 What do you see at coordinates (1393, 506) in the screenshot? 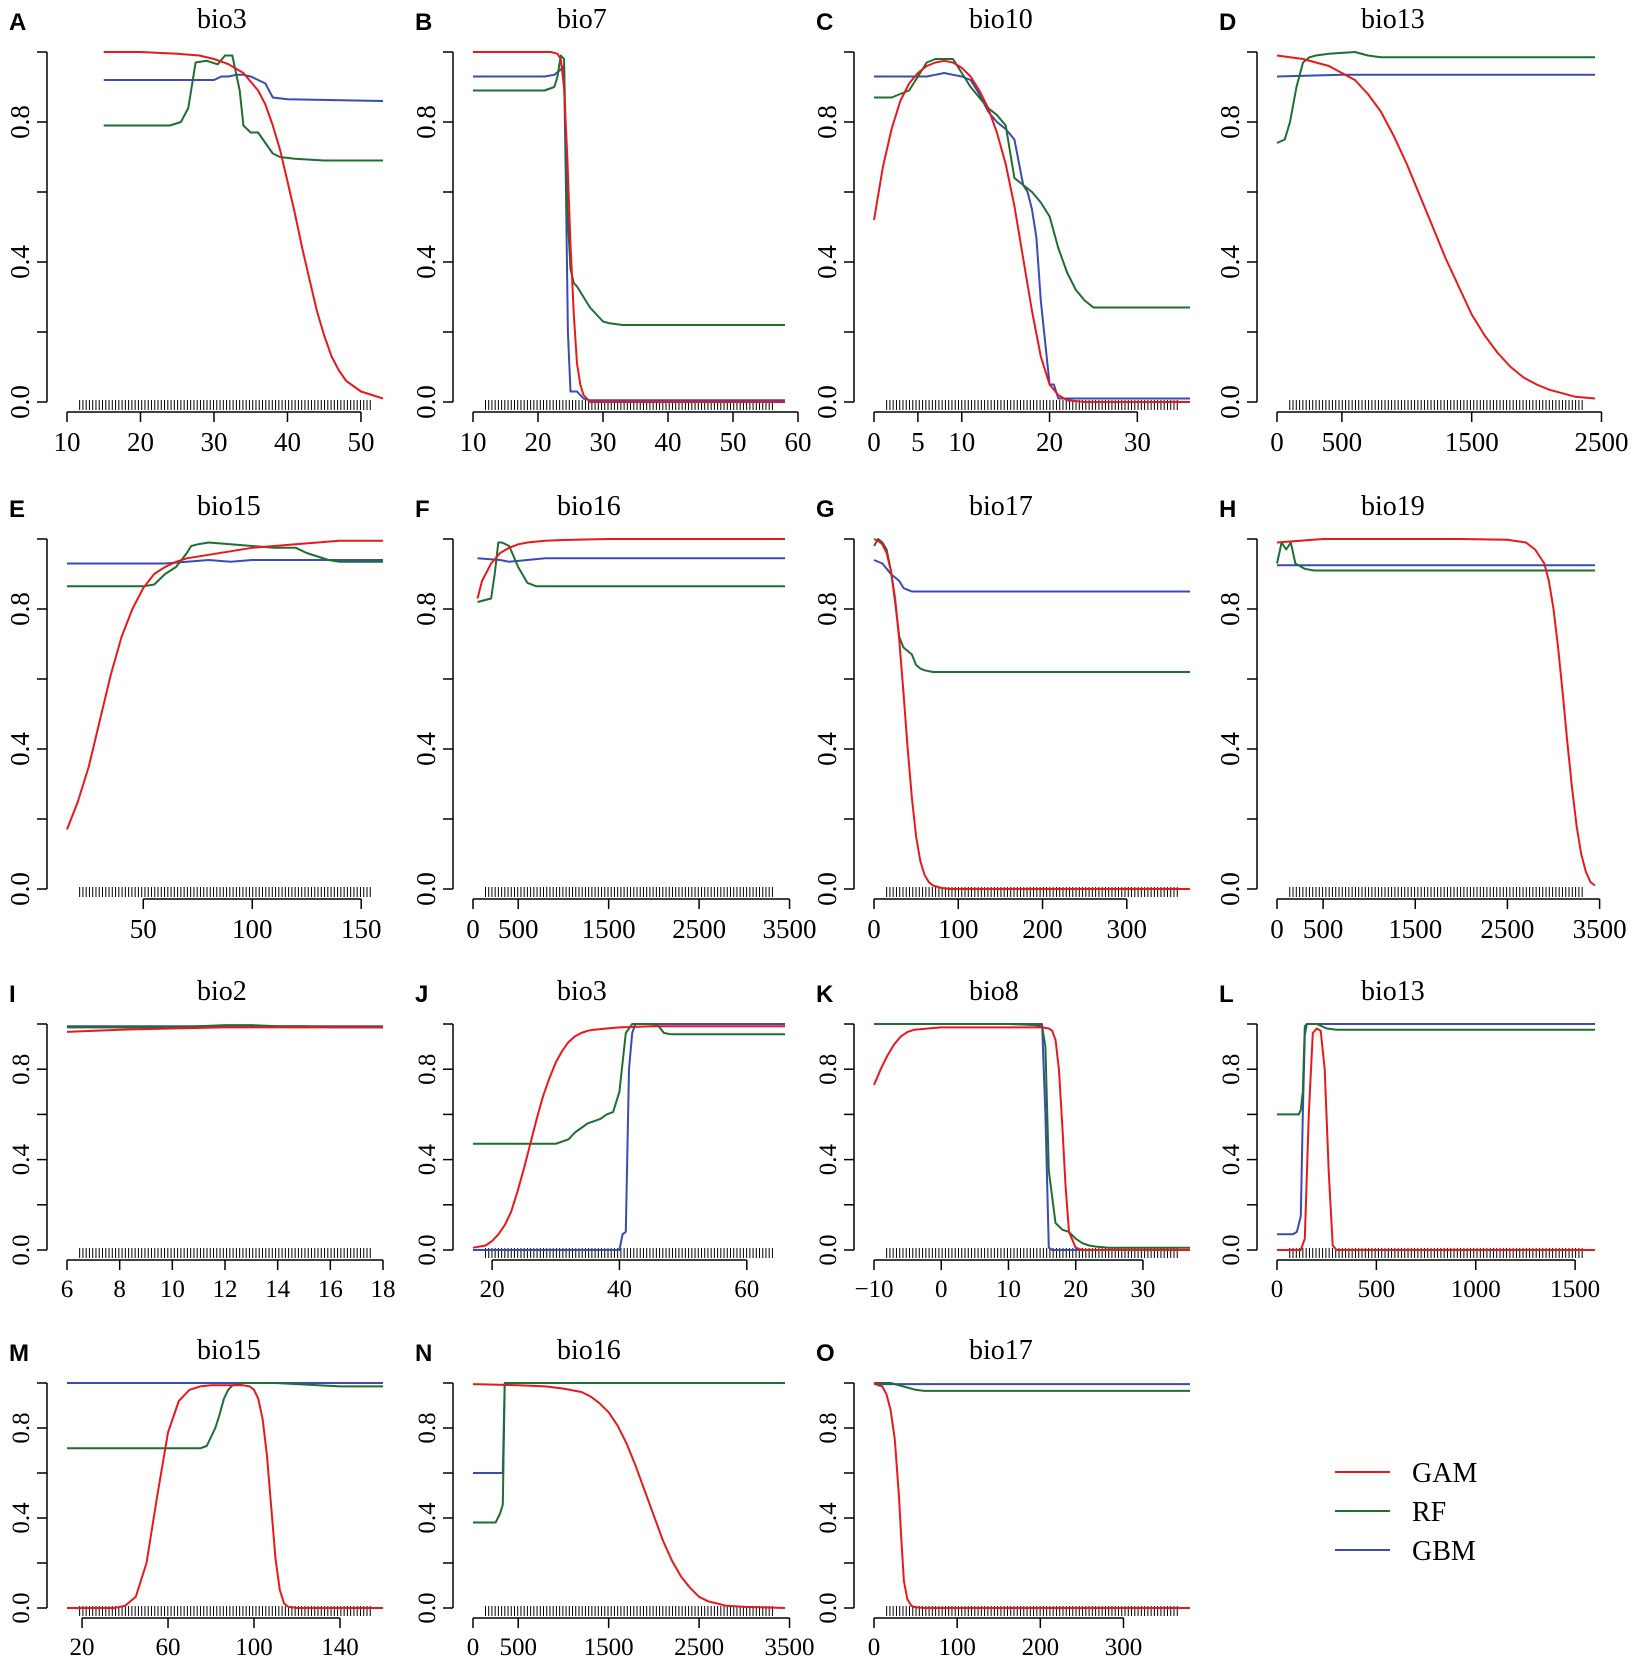
I see `panel-title-h: bio19` at bounding box center [1393, 506].